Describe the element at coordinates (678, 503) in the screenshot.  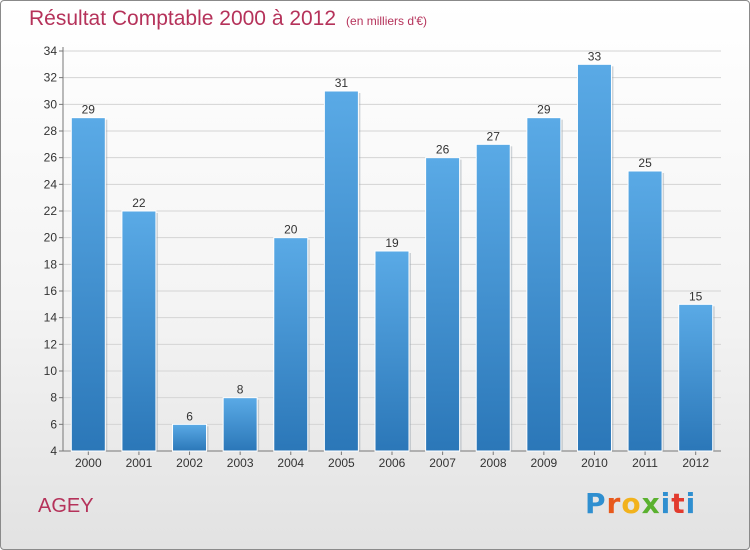
I see `logo-letter: t` at that location.